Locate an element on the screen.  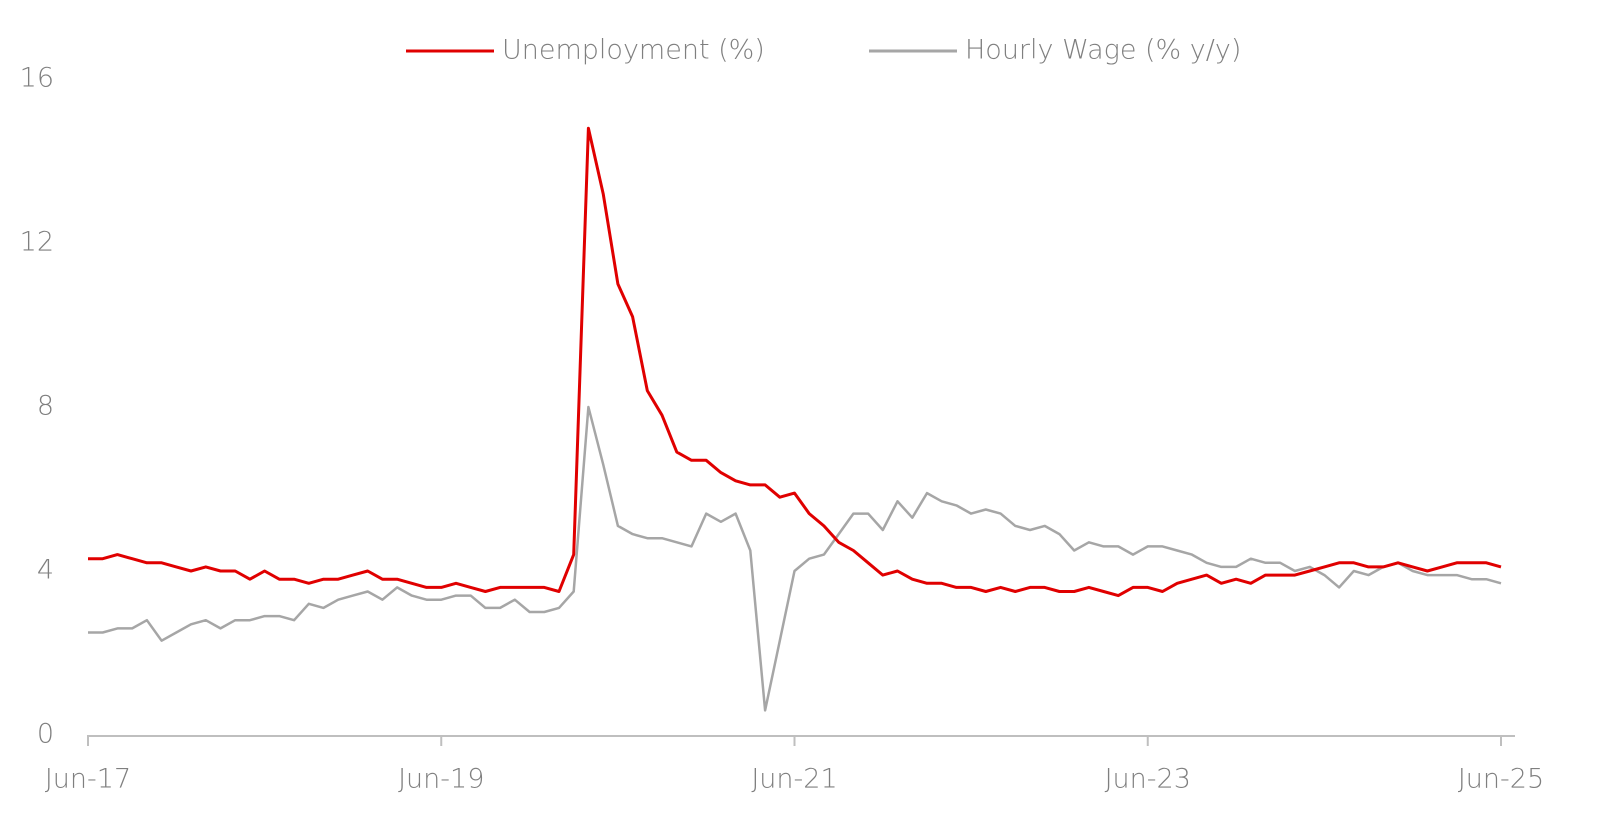
x-tick-label: Jun-25 is located at coordinates (1501, 779).